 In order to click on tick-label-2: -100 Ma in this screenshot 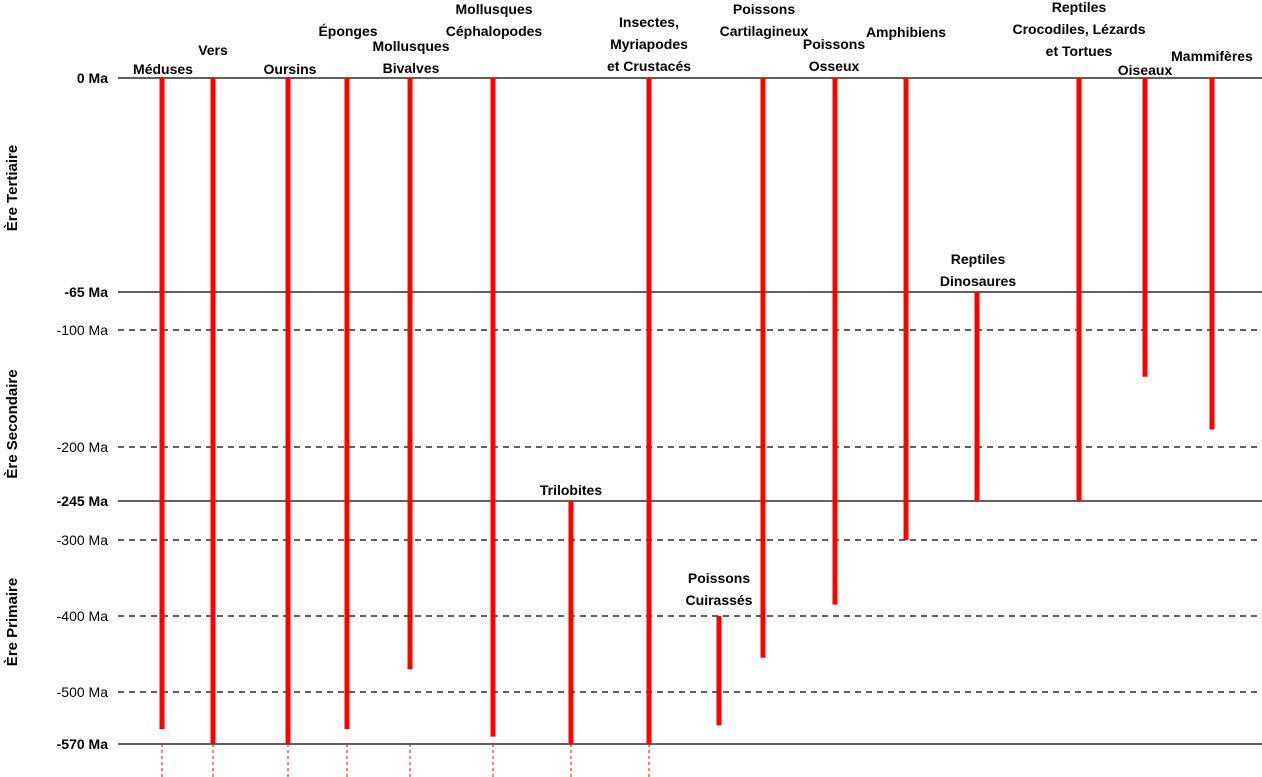, I will do `click(83, 330)`.